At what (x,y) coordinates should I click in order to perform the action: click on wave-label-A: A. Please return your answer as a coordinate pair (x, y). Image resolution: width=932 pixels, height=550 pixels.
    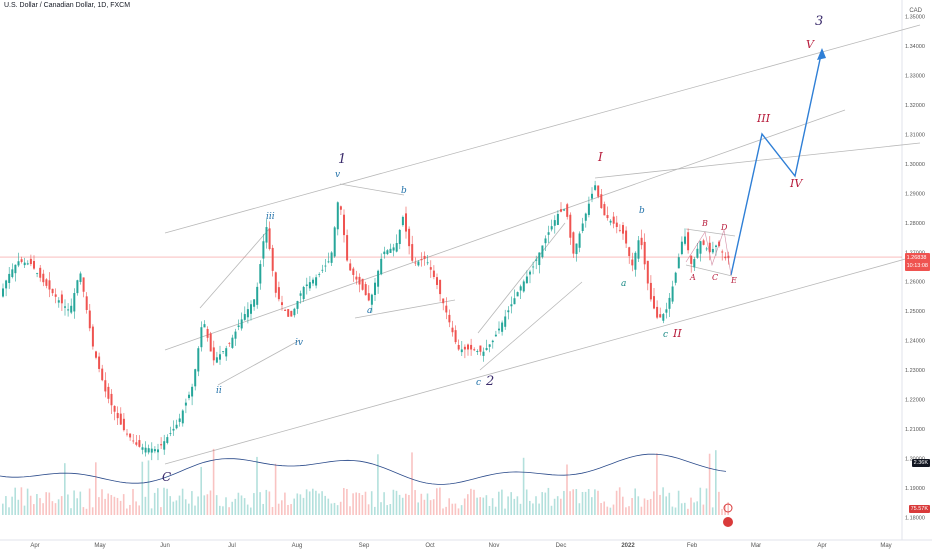
    Looking at the image, I should click on (693, 277).